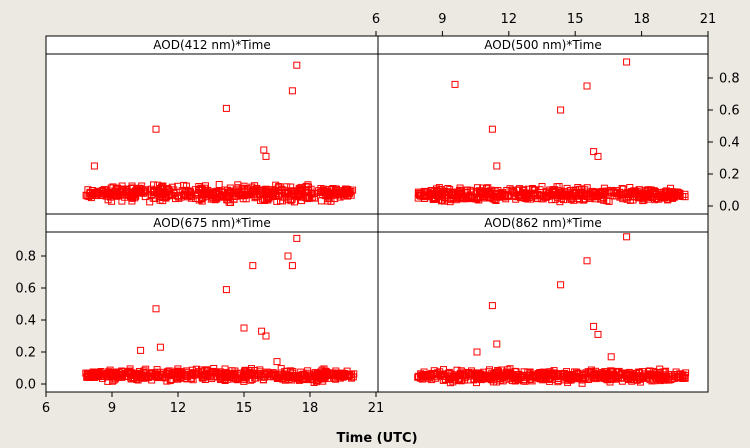  What do you see at coordinates (376, 408) in the screenshot?
I see `x-tick-label-bottom: 21` at bounding box center [376, 408].